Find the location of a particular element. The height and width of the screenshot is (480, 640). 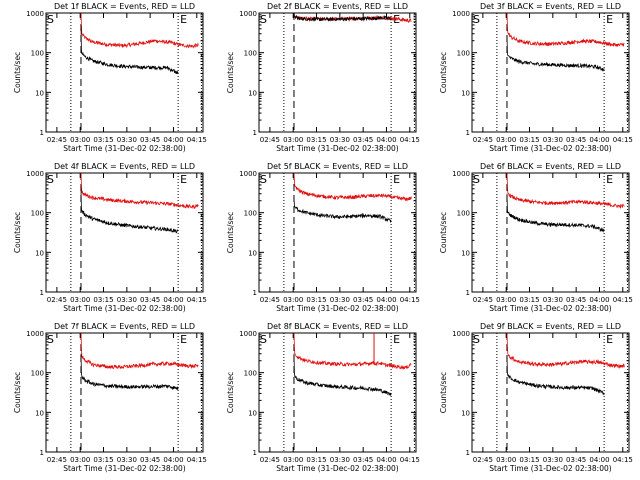

panel-title: Det 6f BLACK = Events, RED = LLD is located at coordinates (550, 166).